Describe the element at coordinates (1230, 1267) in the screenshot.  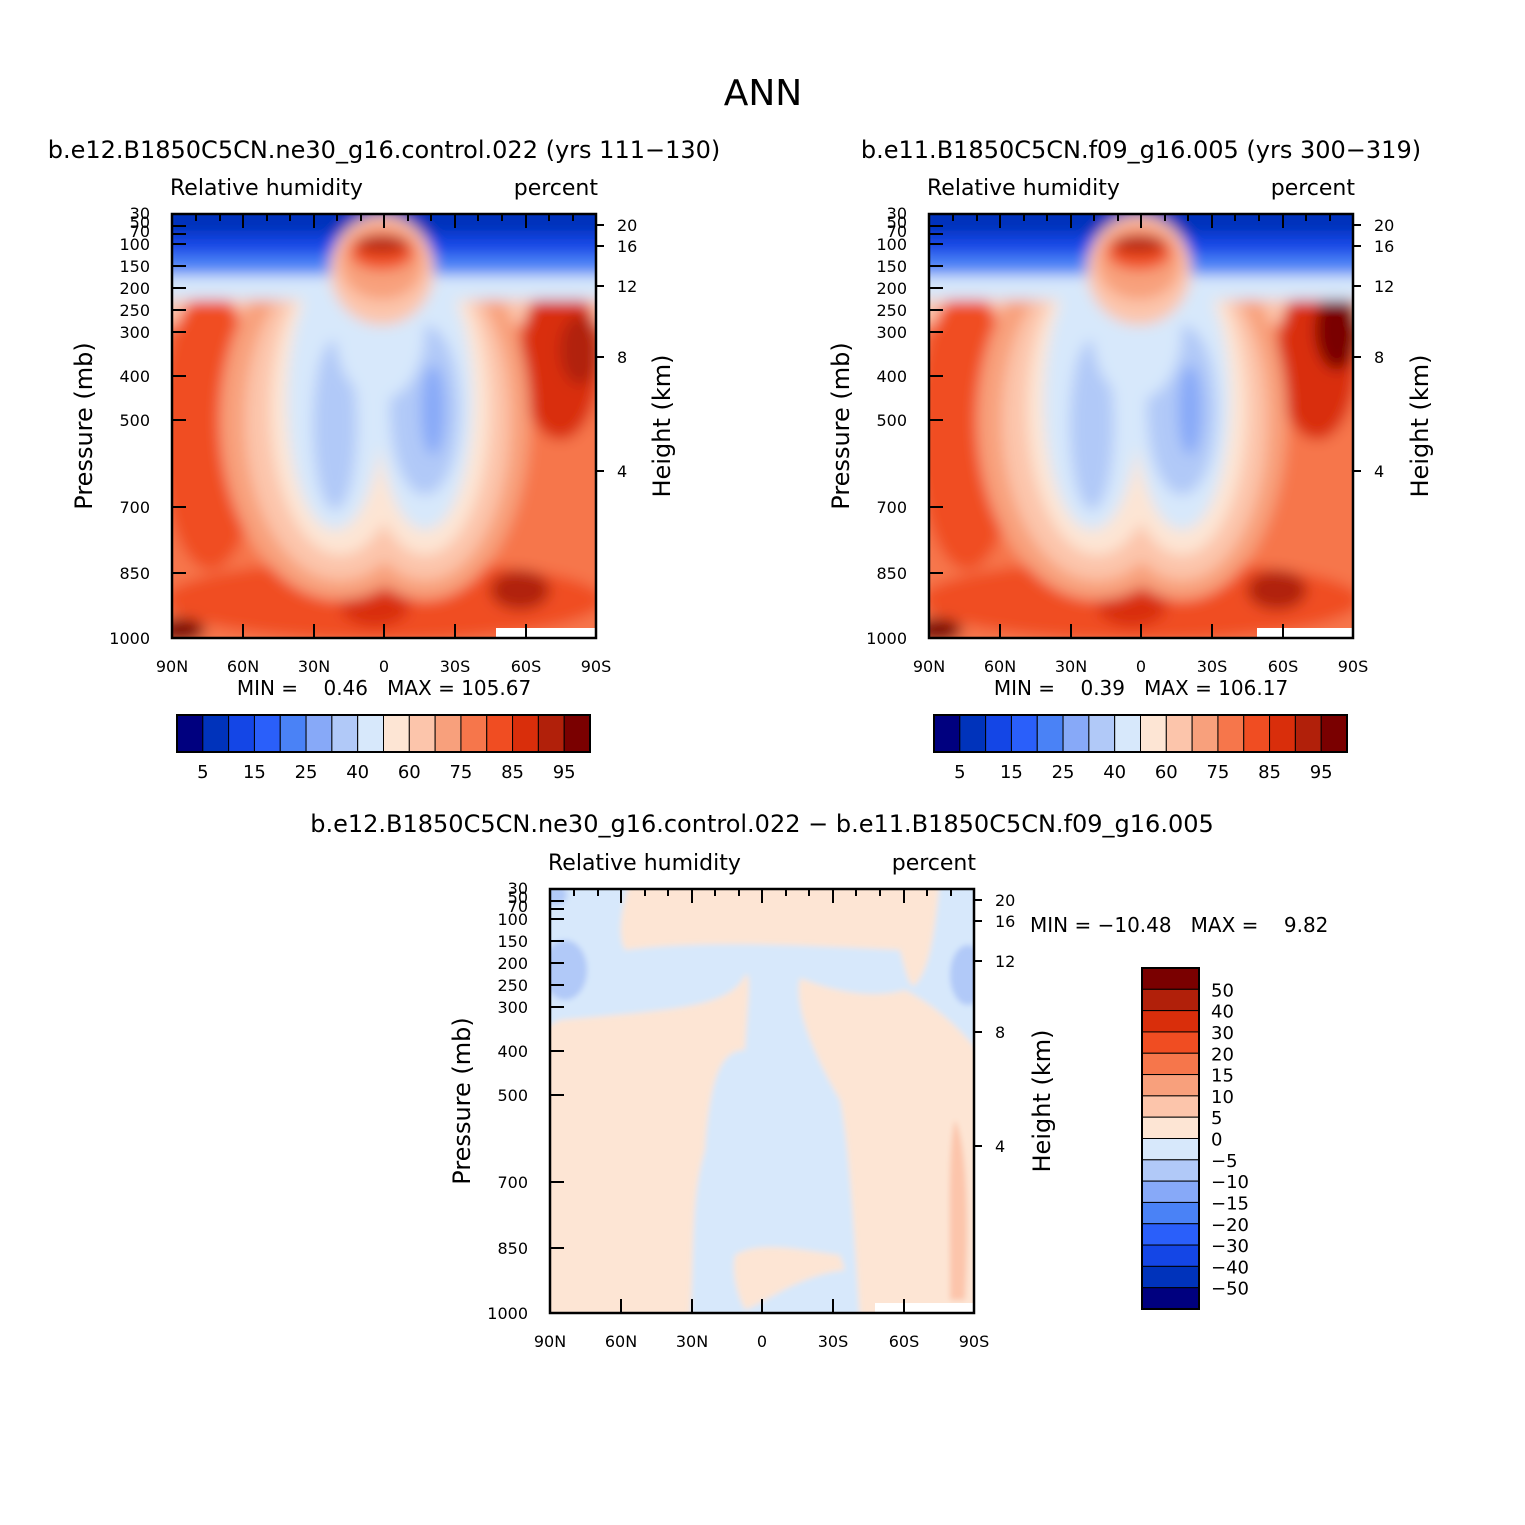
I see `colorbar-label: −40` at that location.